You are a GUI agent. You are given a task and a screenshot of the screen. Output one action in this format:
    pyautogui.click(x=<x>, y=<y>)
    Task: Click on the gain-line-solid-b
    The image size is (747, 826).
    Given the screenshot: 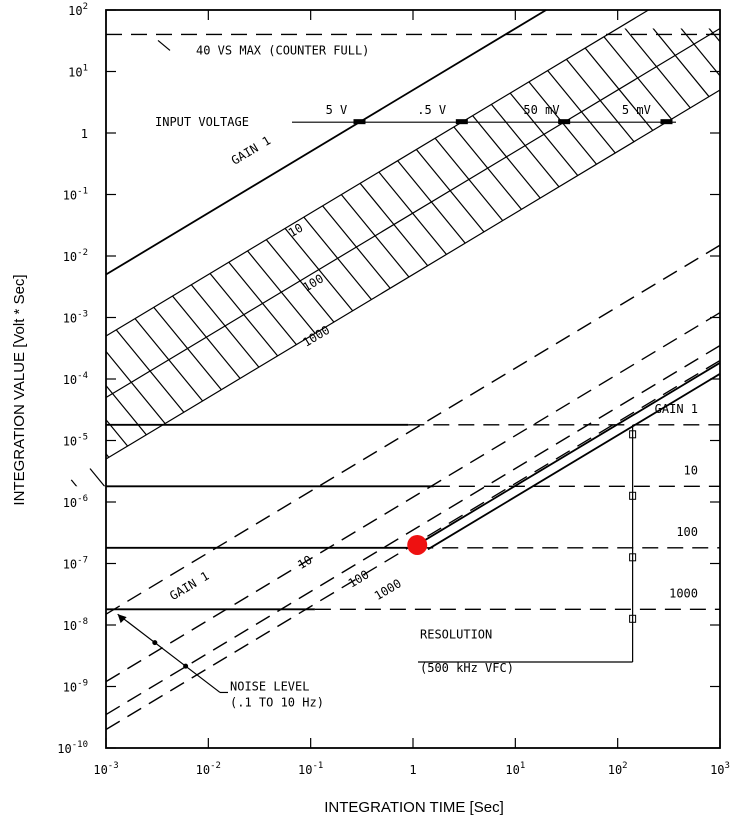 What is the action you would take?
    pyautogui.click(x=574, y=462)
    